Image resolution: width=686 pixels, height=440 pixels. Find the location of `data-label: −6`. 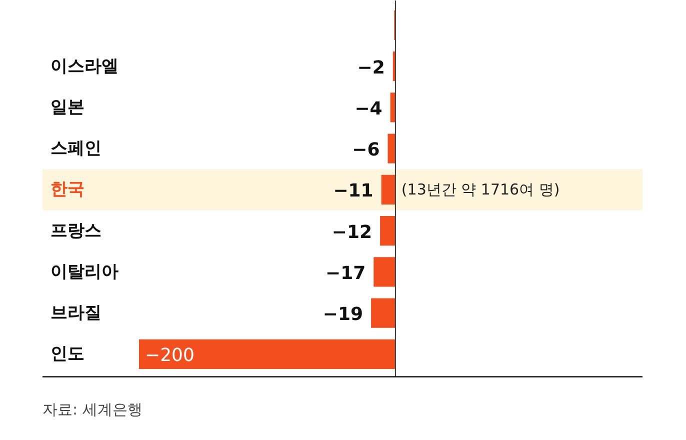

data-label: −6 is located at coordinates (366, 150).